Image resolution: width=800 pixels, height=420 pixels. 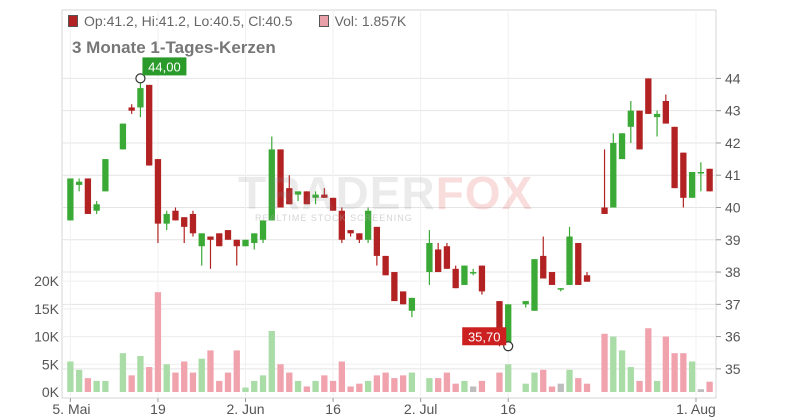 I want to click on price-tick-label: 38, so click(x=733, y=272).